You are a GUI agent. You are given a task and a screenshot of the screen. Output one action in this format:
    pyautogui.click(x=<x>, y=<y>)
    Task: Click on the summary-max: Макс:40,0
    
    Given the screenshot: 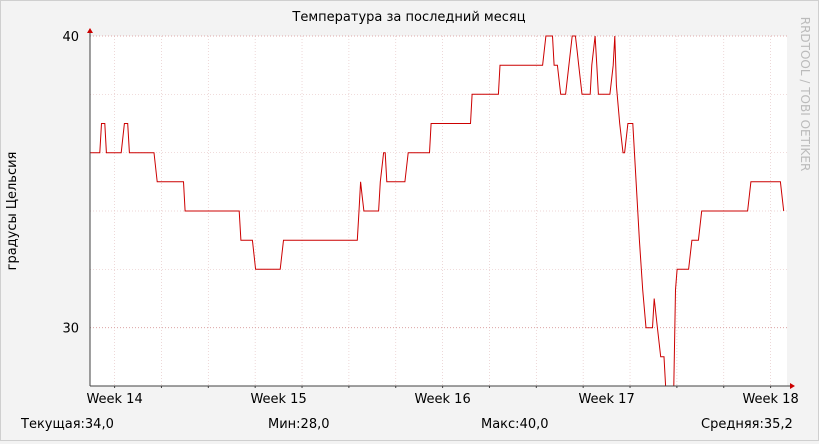 What is the action you would take?
    pyautogui.click(x=515, y=424)
    